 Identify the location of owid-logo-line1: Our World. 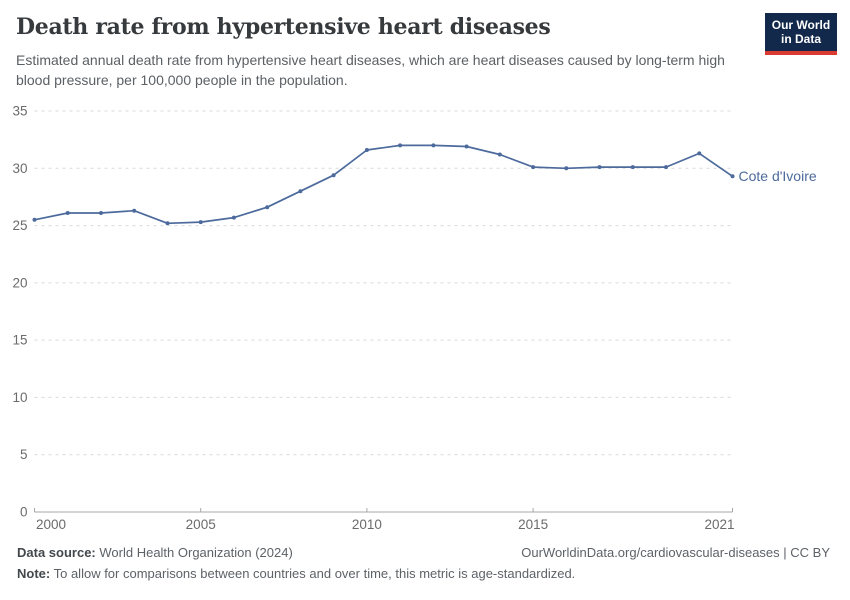
(801, 25).